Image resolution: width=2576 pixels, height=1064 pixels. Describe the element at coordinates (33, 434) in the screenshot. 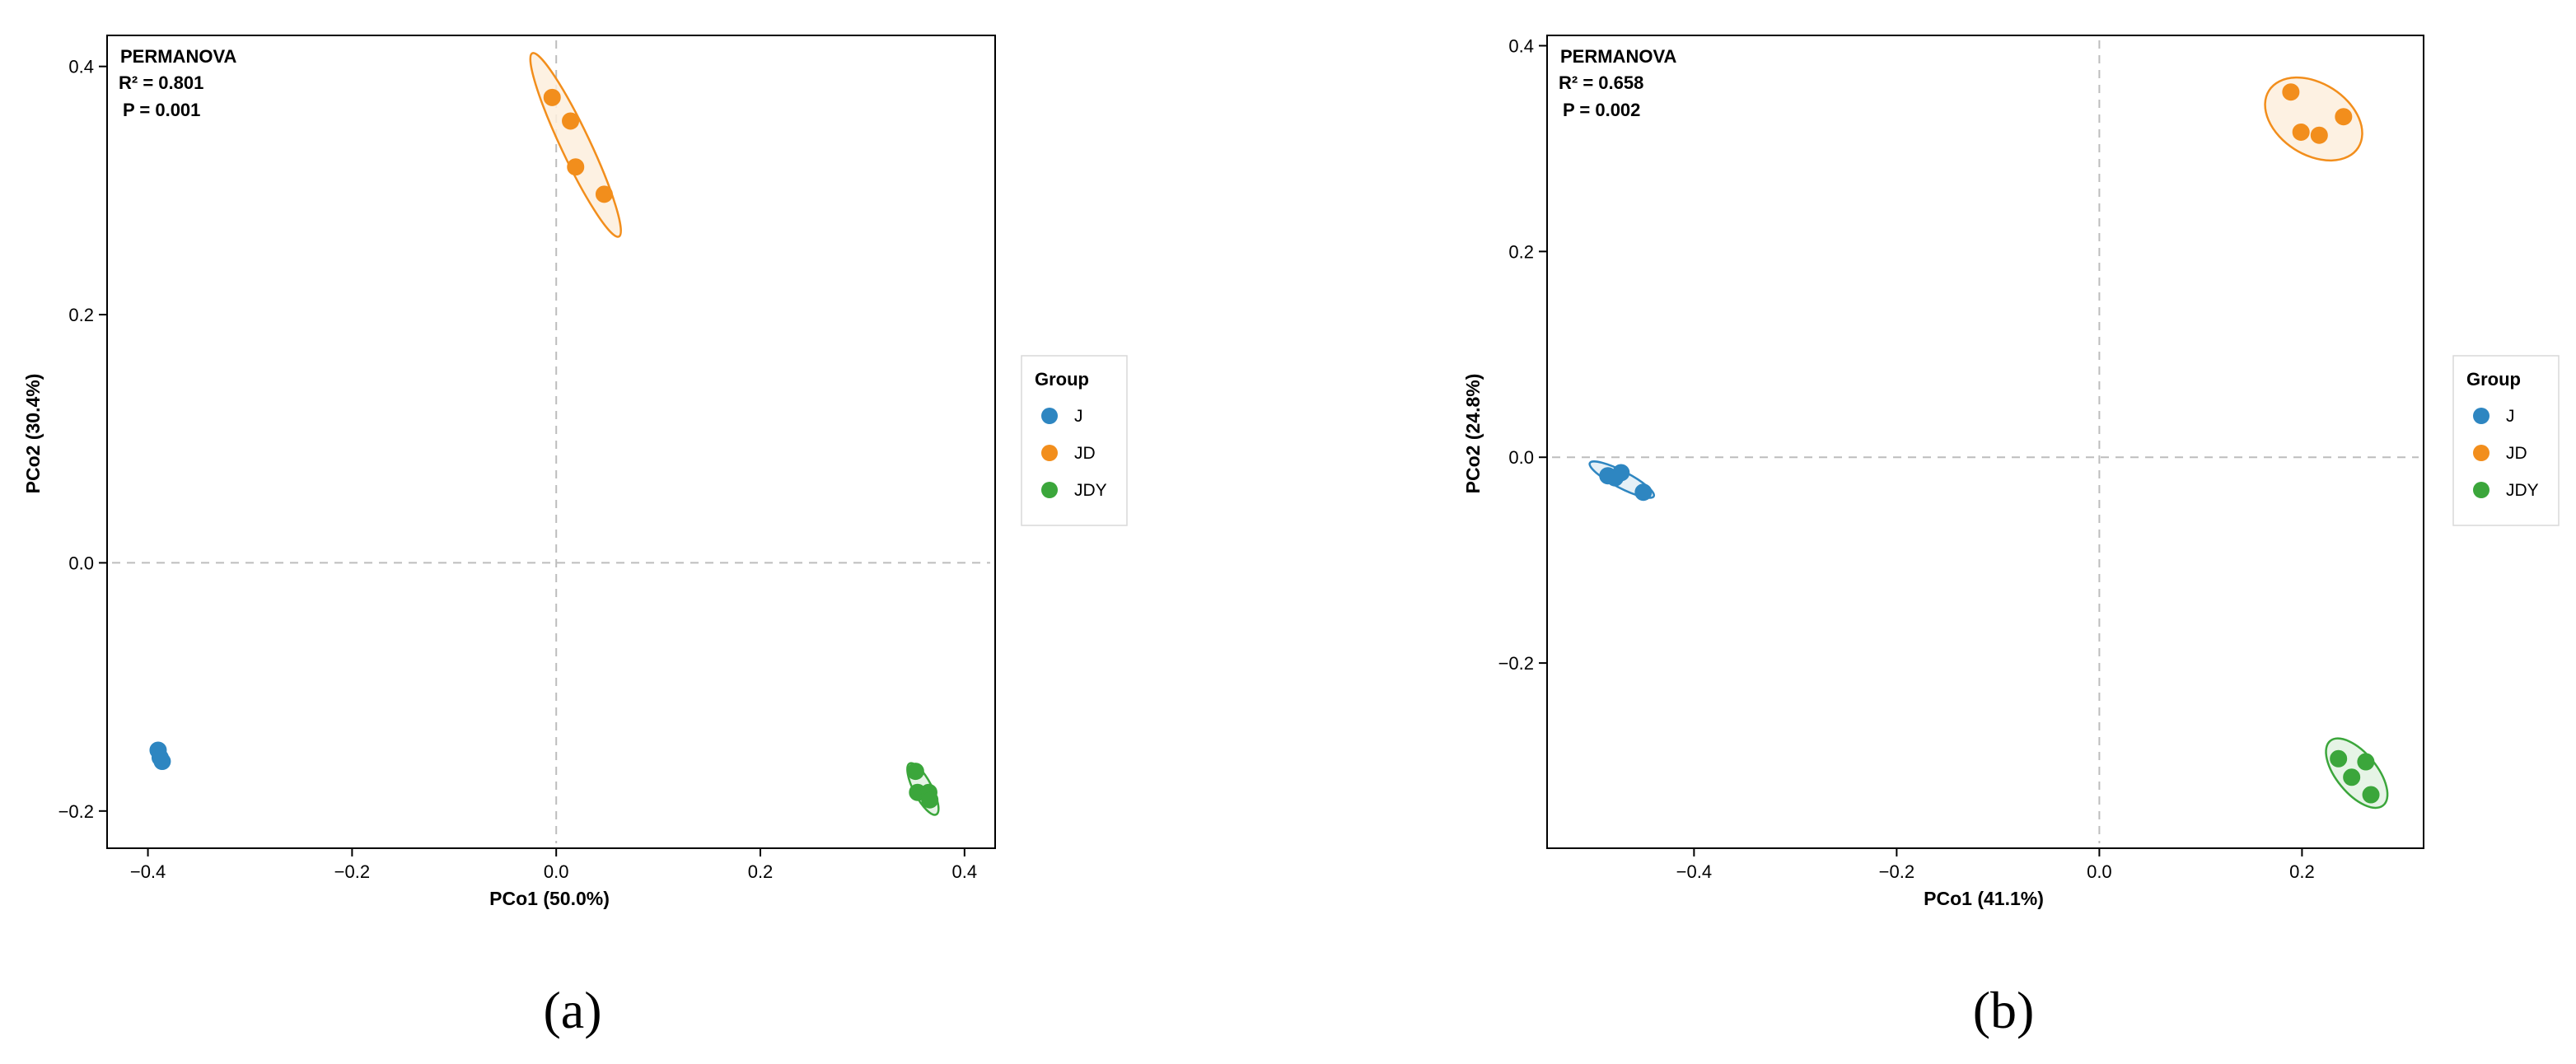

I see `y-axis-title: PCo2 (30.4%)` at that location.